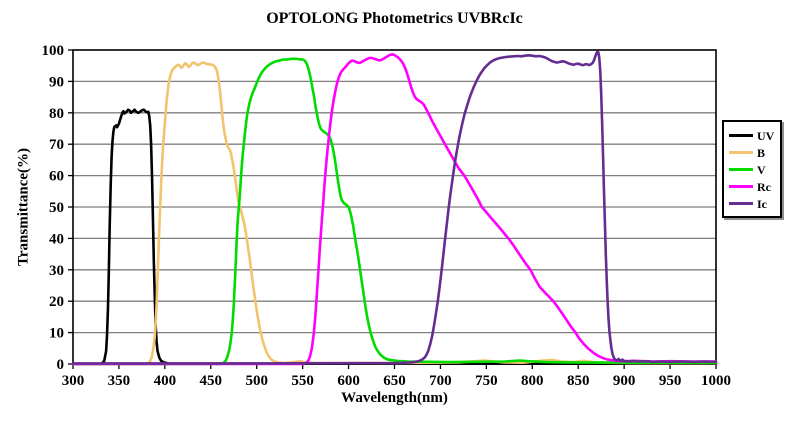 This screenshot has height=435, width=800. Describe the element at coordinates (56, 145) in the screenshot. I see `y-tick-label: 70` at that location.